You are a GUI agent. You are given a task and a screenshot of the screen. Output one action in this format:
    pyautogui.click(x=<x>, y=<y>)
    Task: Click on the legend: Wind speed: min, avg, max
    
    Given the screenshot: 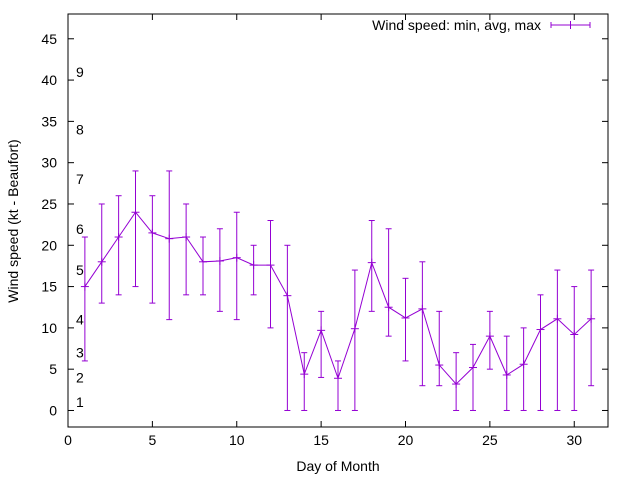 What is the action you would take?
    pyautogui.click(x=481, y=25)
    